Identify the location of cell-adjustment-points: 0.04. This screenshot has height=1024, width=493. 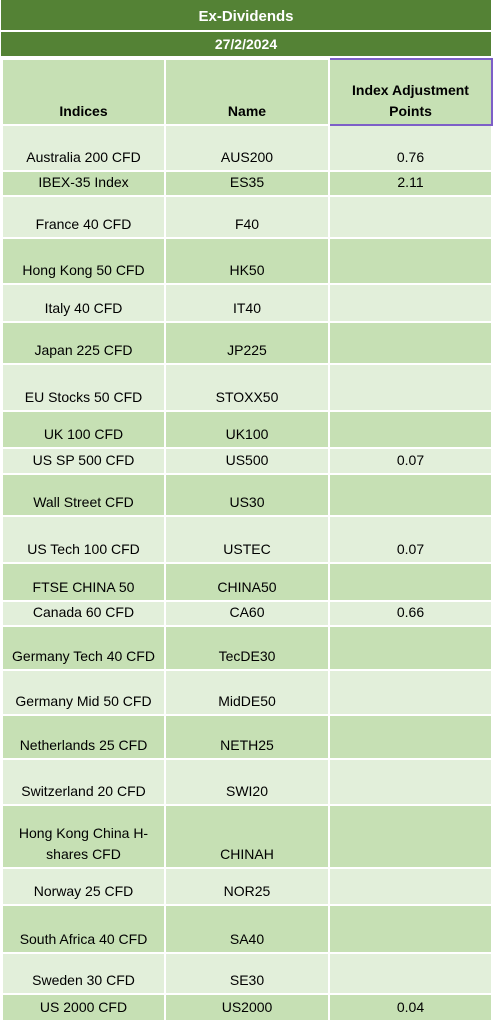
(410, 1007).